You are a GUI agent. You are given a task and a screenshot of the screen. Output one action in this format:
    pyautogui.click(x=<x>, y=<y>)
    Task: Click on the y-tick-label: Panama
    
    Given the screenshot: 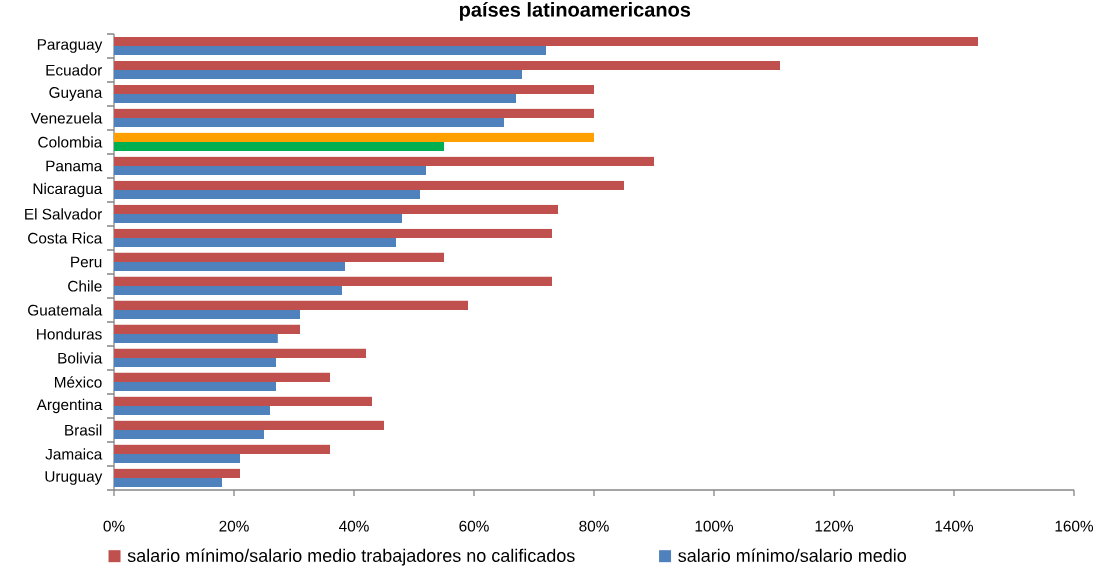 What is the action you would take?
    pyautogui.click(x=74, y=166)
    